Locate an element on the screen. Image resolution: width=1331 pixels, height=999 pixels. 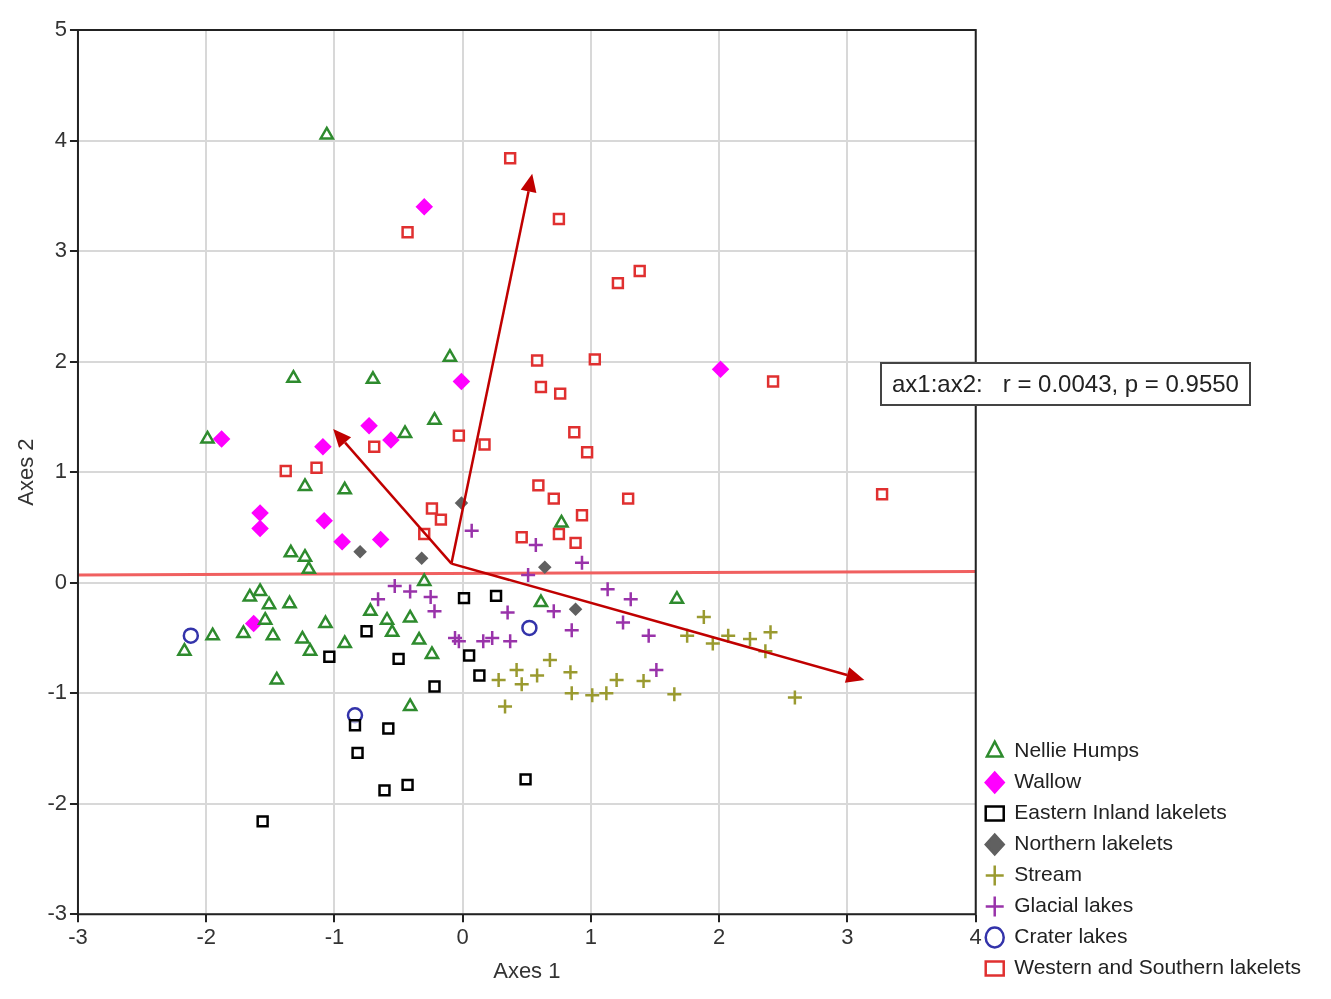
legend-label: Northern lakelets is located at coordinates (1093, 843).